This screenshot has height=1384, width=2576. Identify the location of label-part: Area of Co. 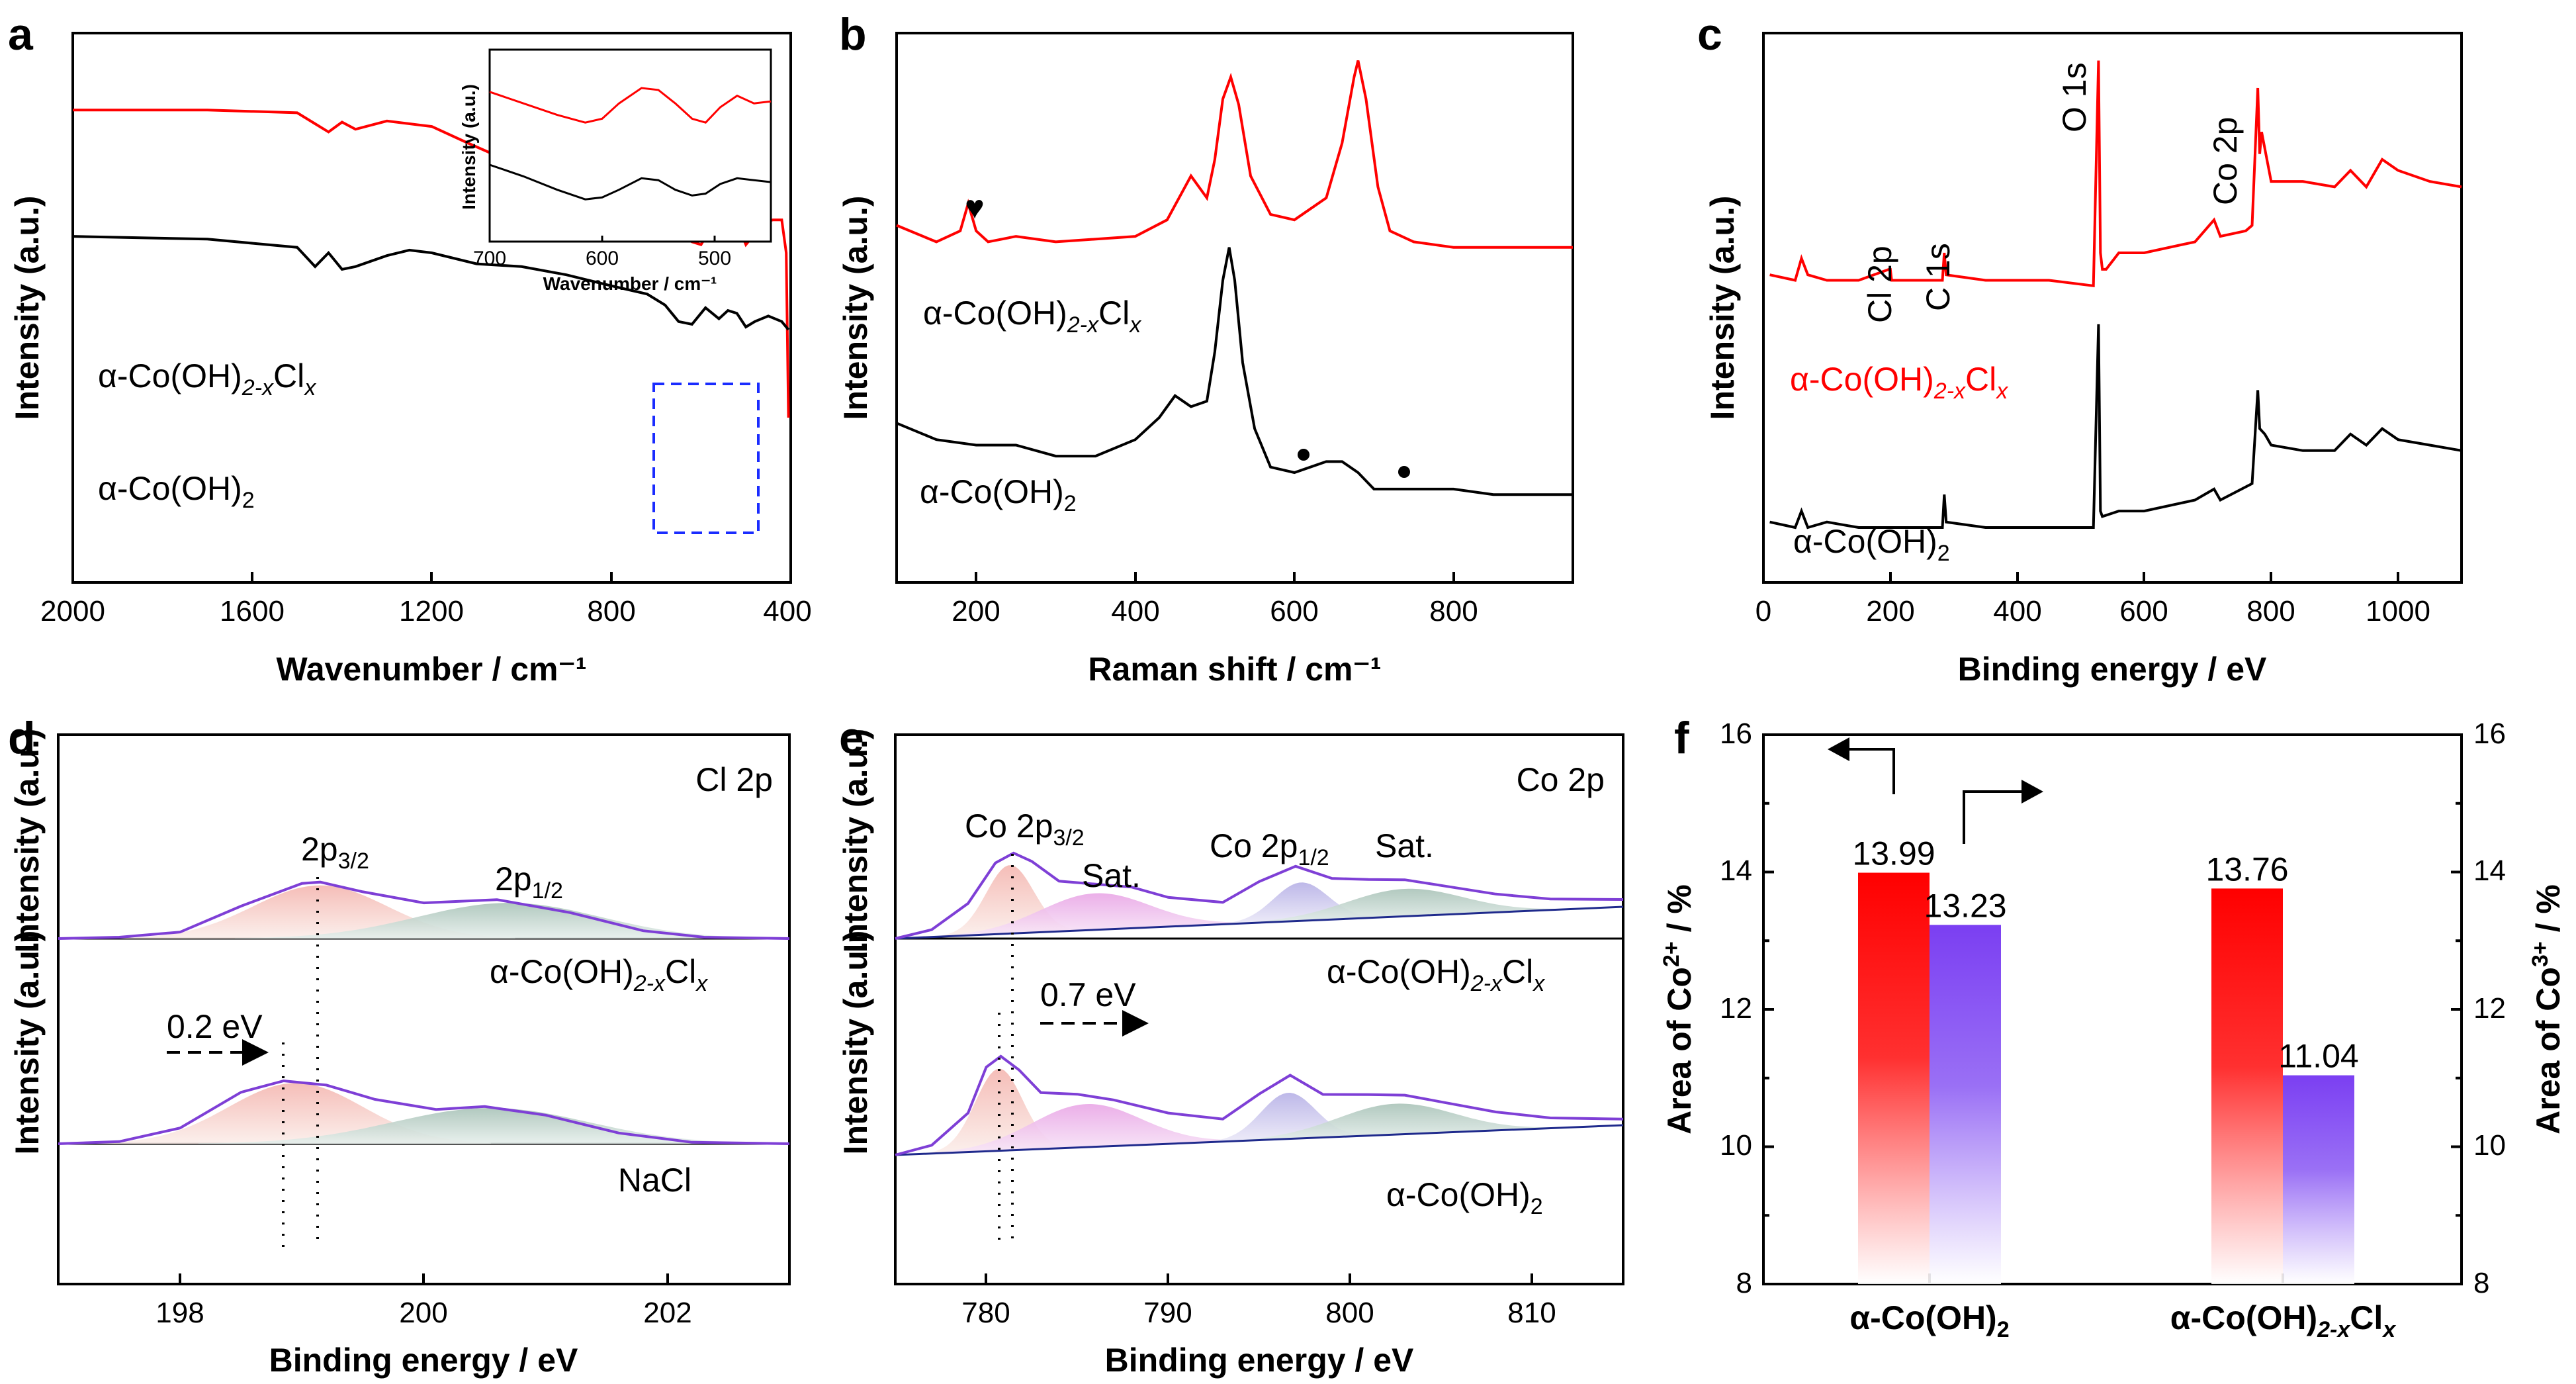
(2548, 1050).